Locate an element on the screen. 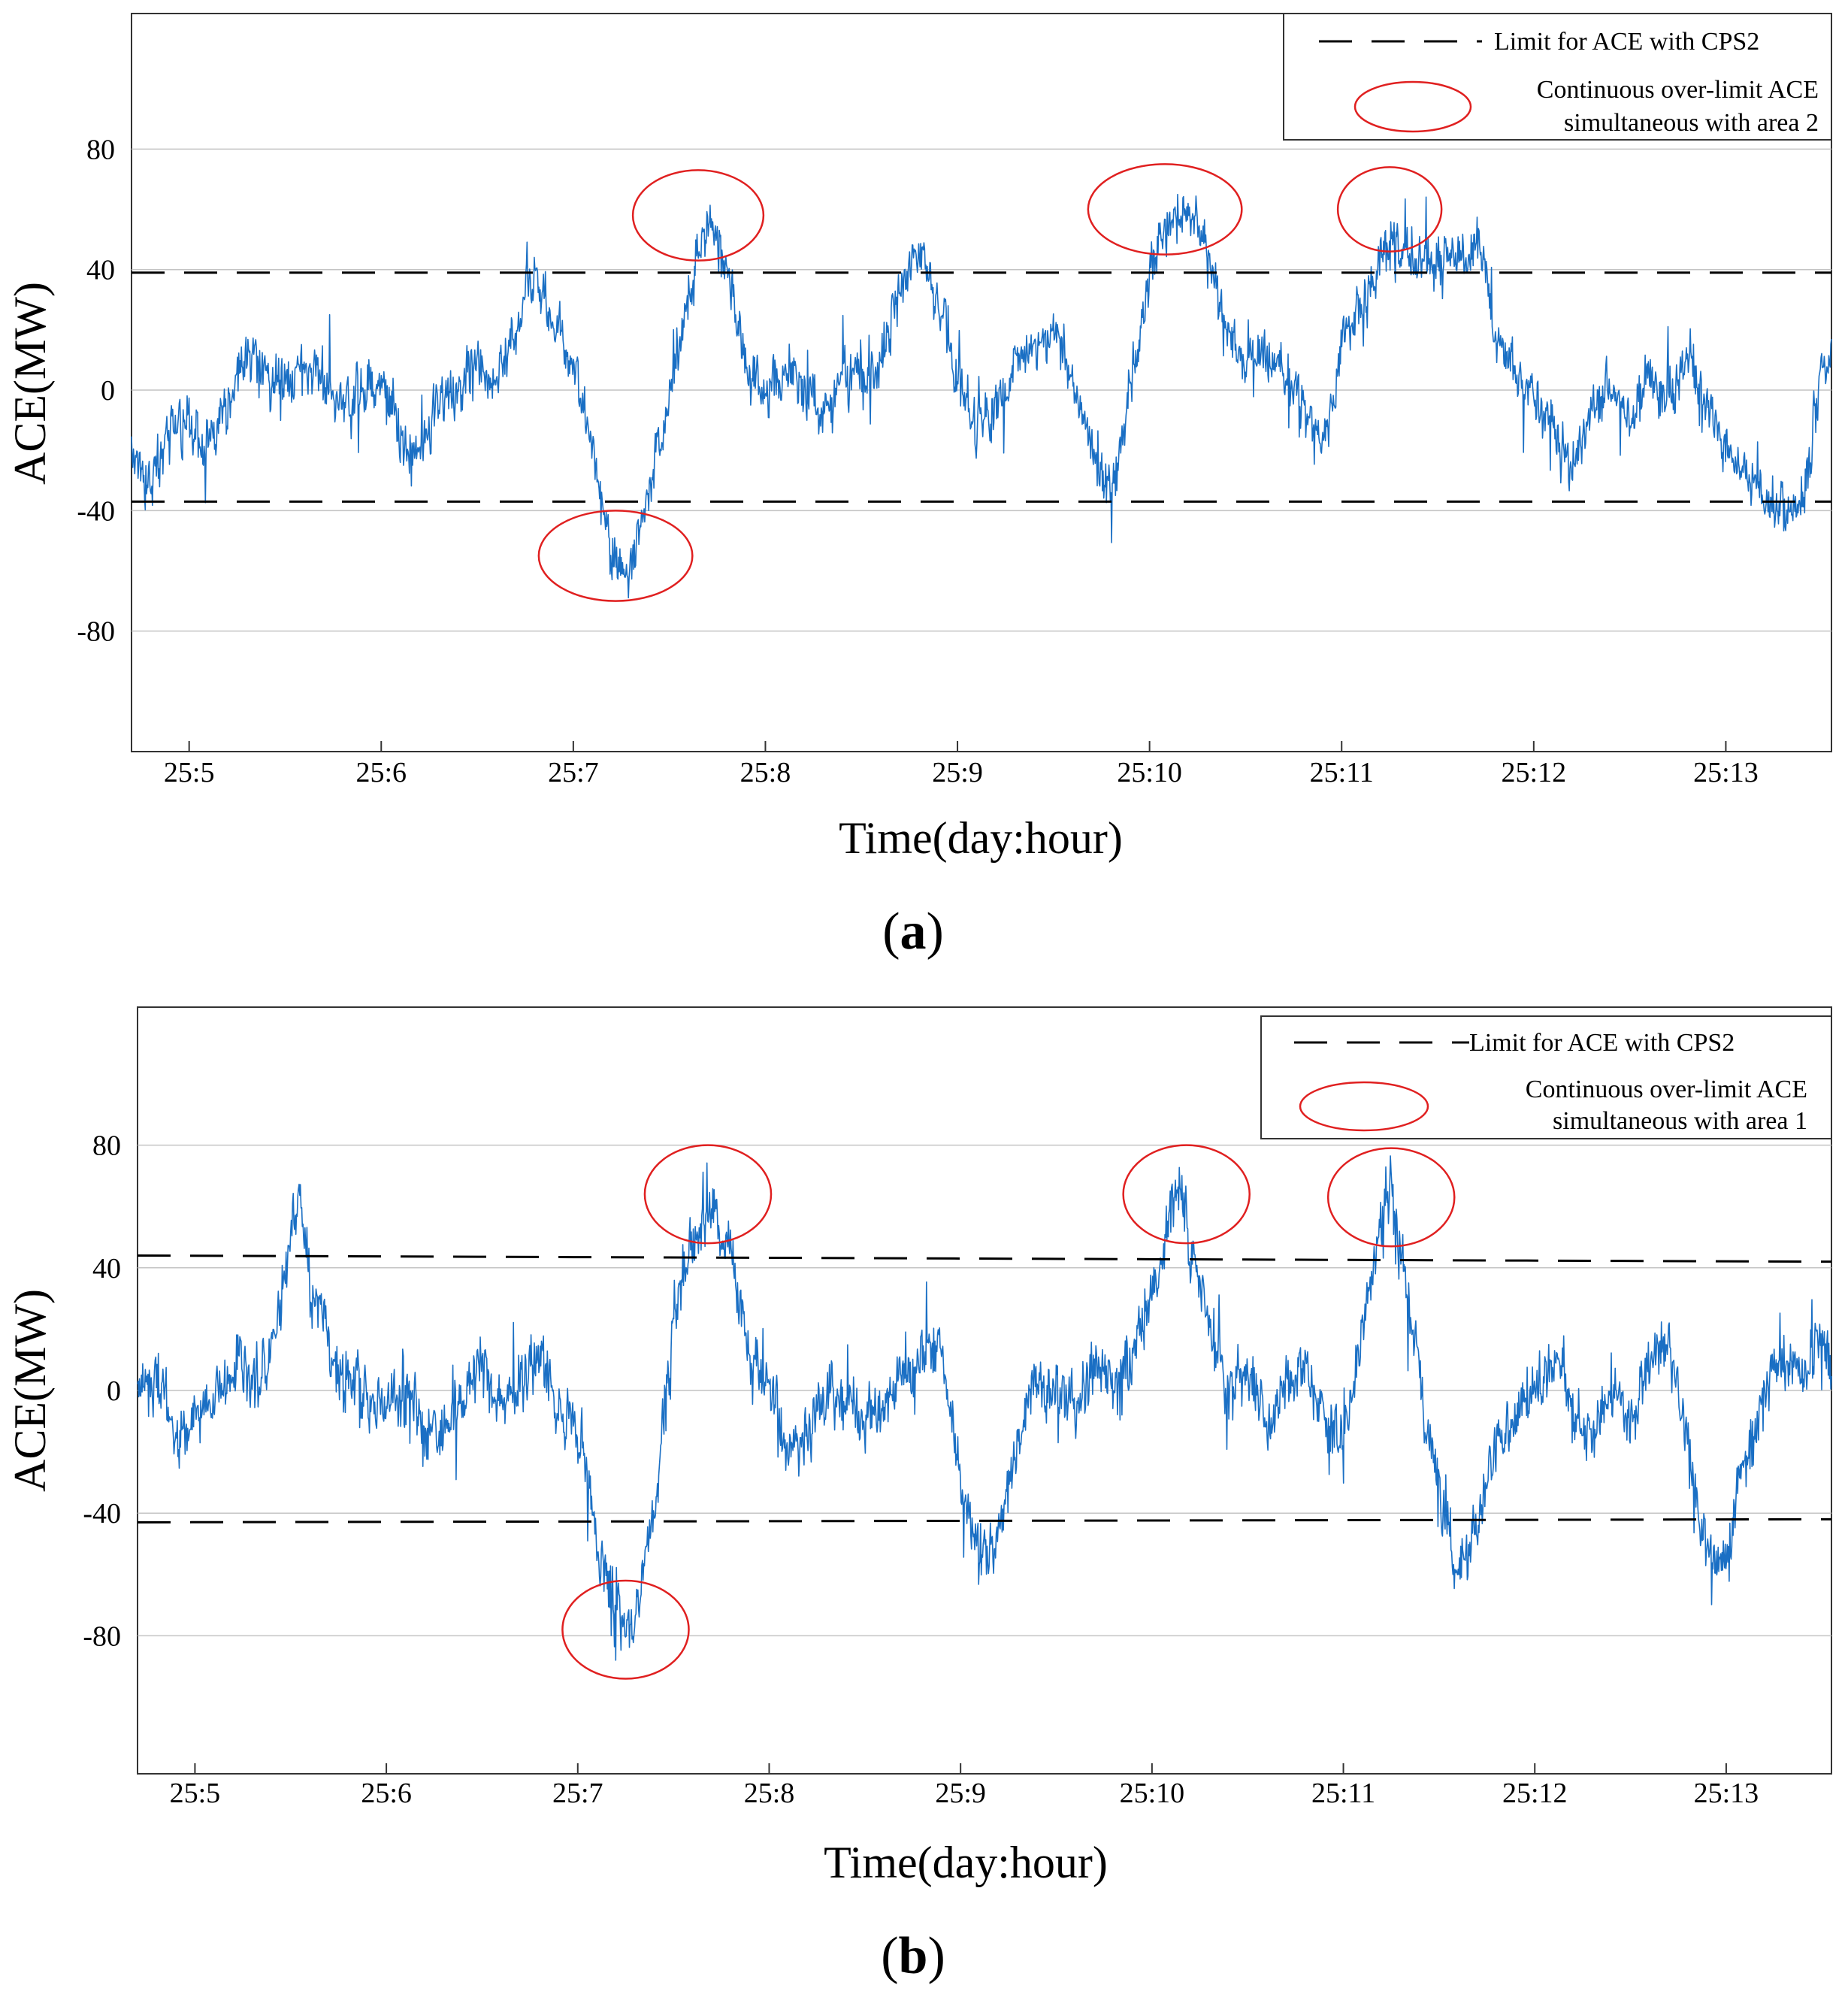 The height and width of the screenshot is (1994, 1848). panel-label-b: (b) is located at coordinates (913, 1956).